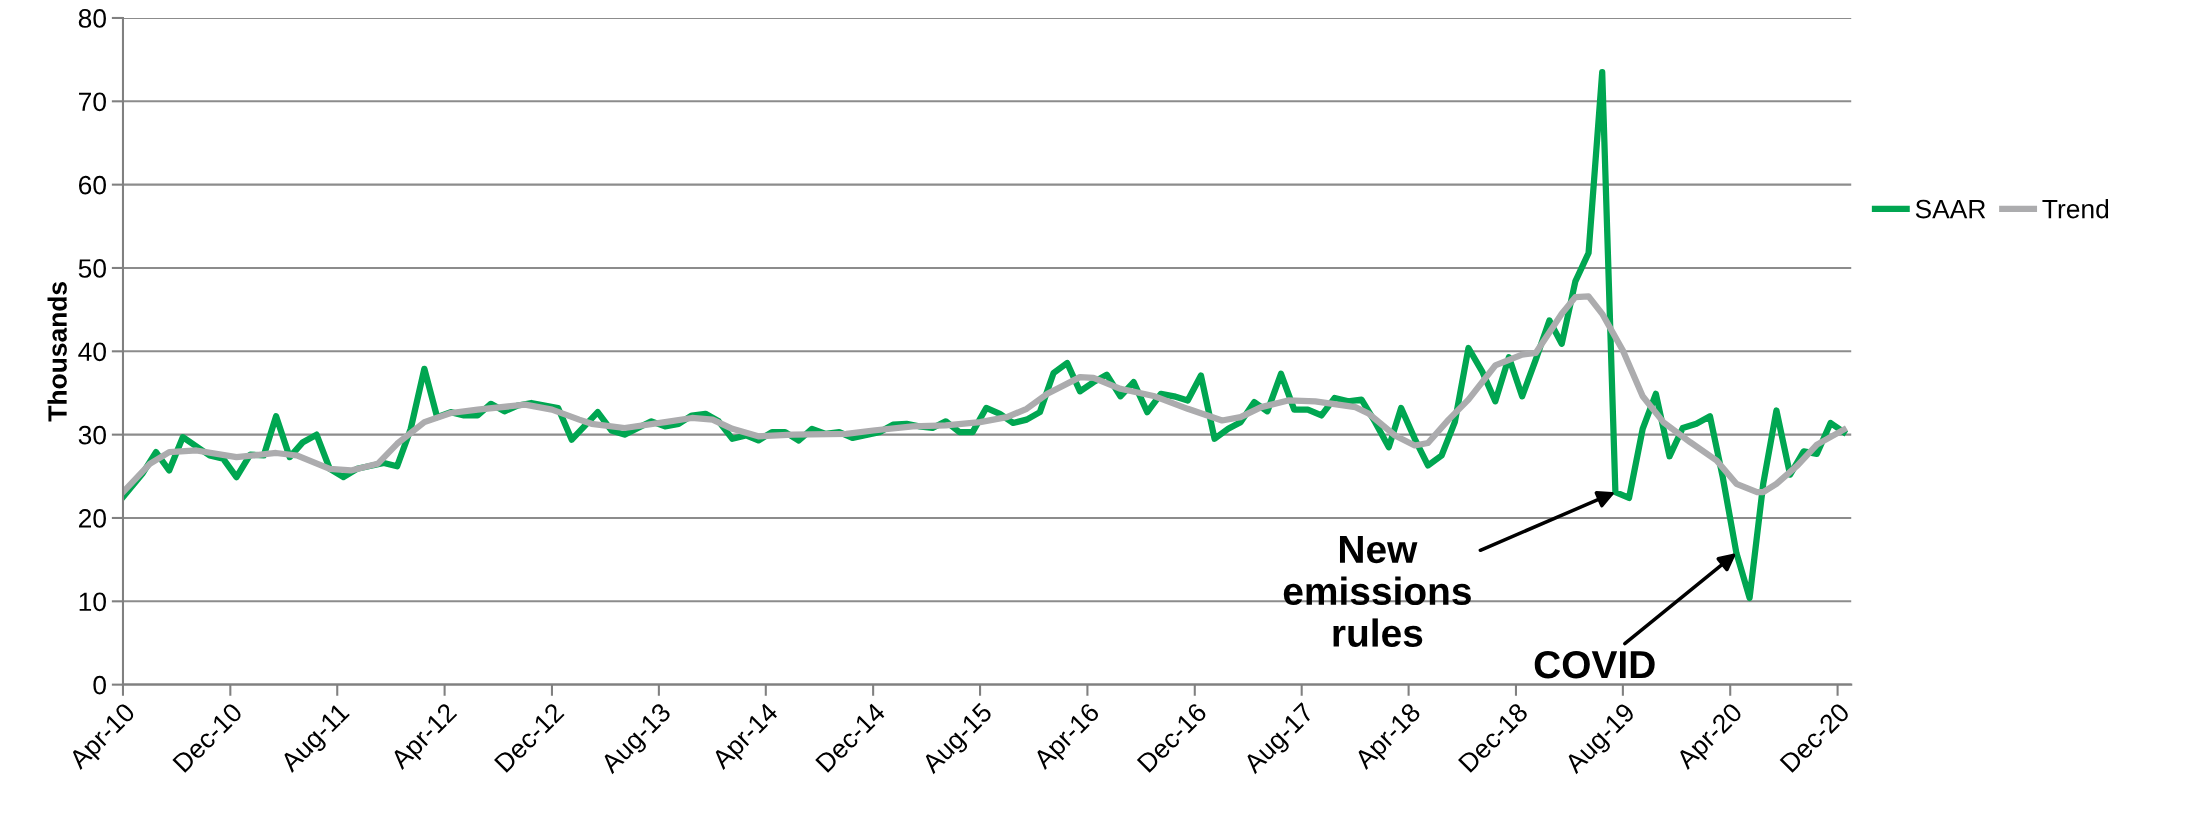  I want to click on y-tick-label: 80, so click(92, 18).